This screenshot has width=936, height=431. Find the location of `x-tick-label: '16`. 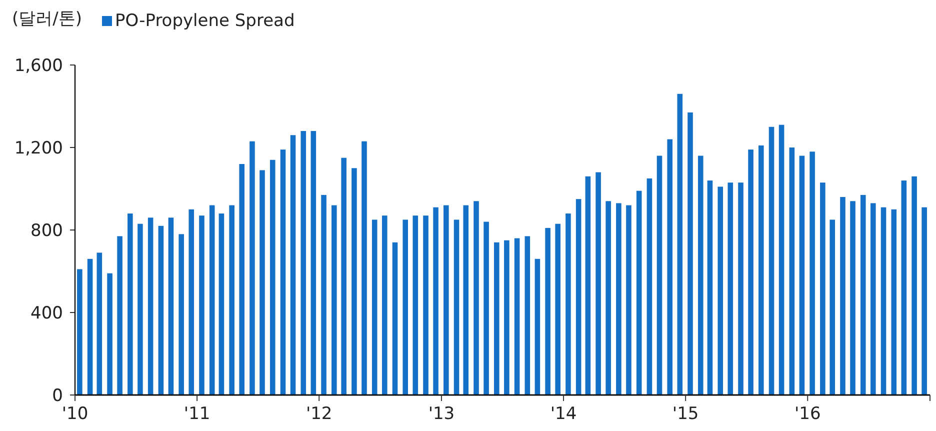

x-tick-label: '16 is located at coordinates (807, 414).